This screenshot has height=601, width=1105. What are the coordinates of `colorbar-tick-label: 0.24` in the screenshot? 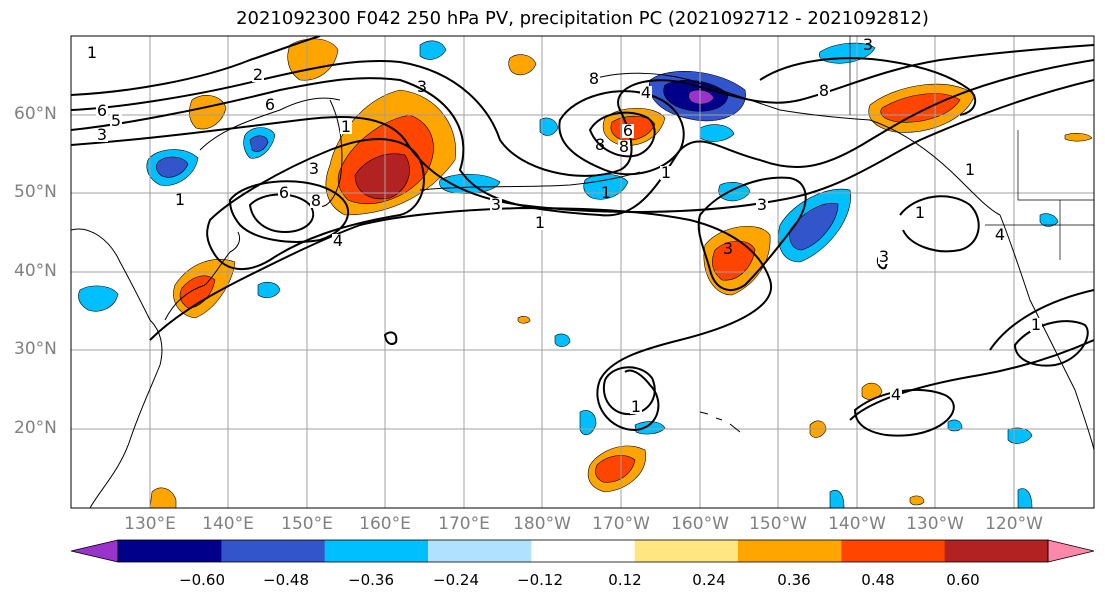 It's located at (709, 580).